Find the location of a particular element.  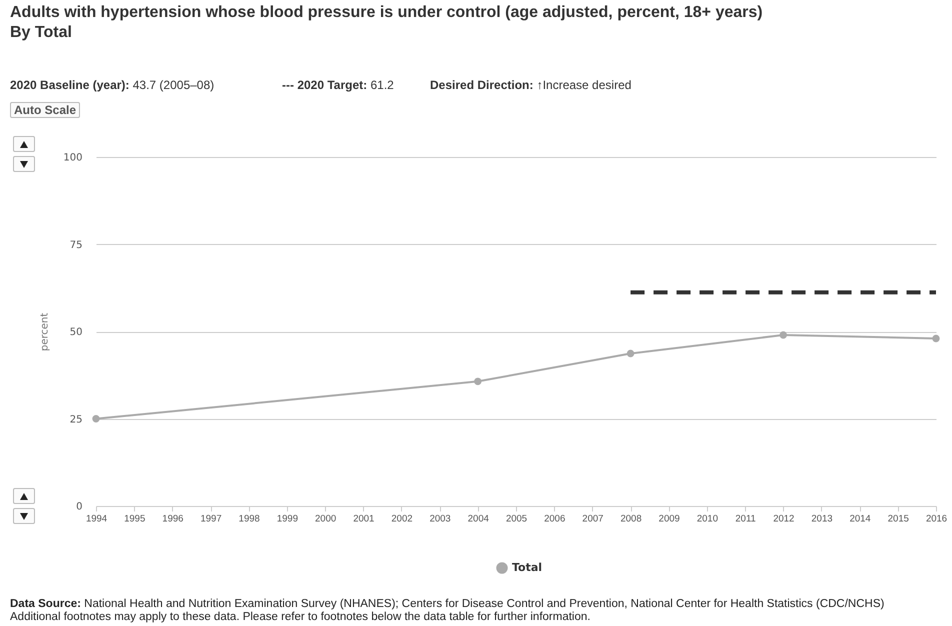

x-tick-label: 1998 is located at coordinates (249, 519).